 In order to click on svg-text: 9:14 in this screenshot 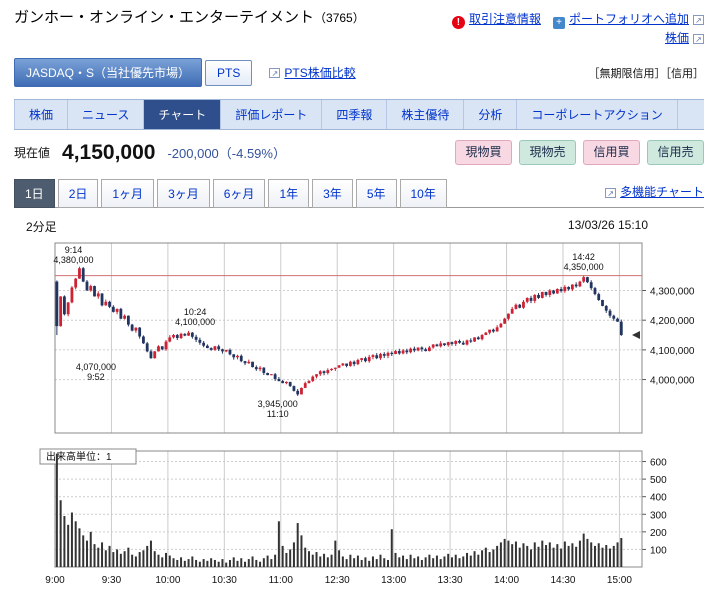, I will do `click(74, 250)`.